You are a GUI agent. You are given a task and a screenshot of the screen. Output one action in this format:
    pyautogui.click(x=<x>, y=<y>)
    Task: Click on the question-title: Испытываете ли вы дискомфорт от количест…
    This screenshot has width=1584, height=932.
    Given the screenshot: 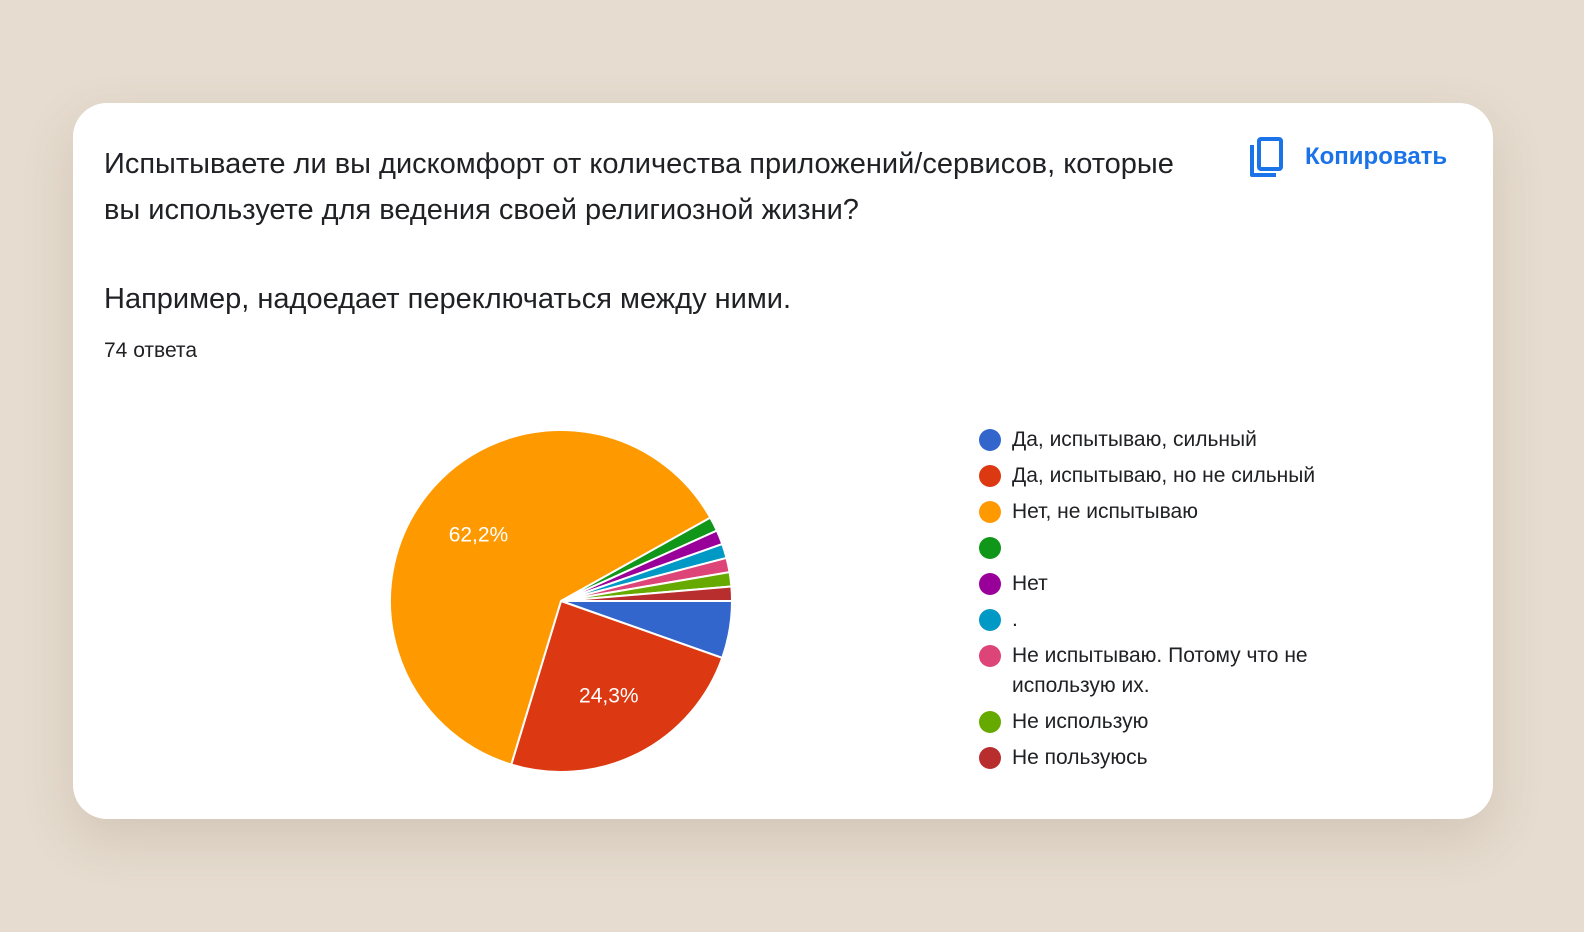 What is the action you would take?
    pyautogui.click(x=639, y=187)
    